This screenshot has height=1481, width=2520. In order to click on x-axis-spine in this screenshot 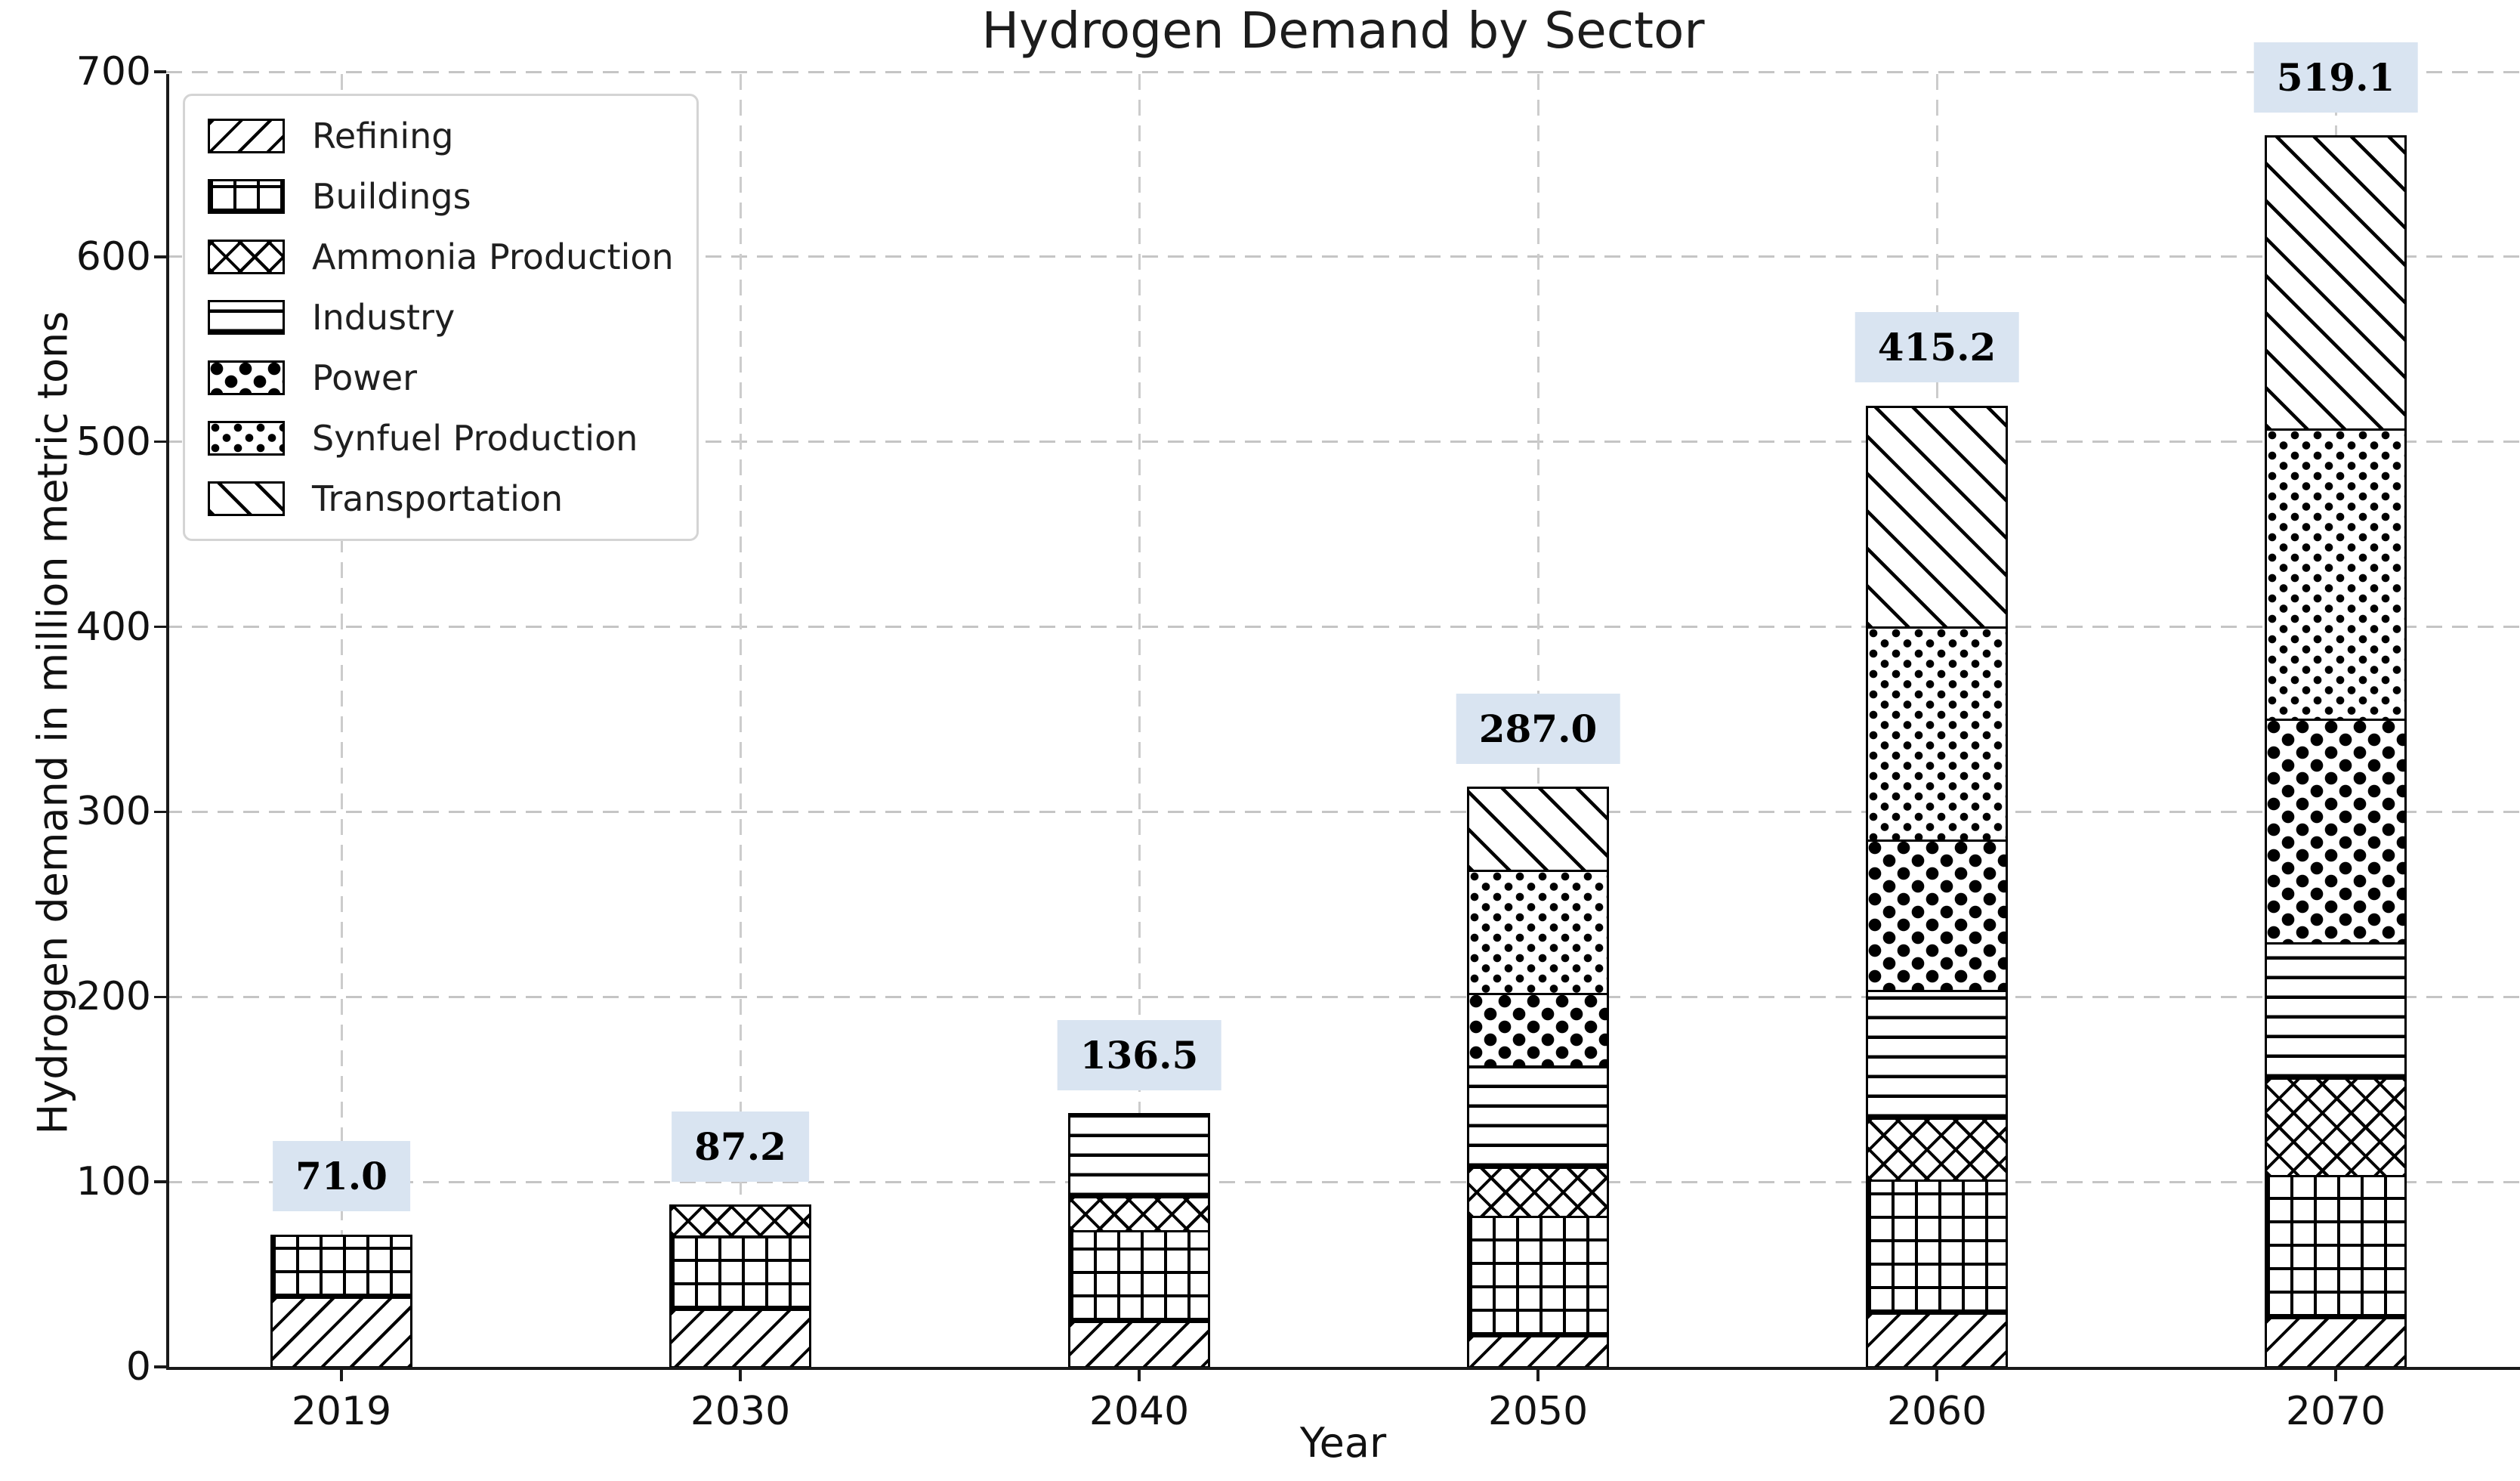, I will do `click(1343, 1368)`.